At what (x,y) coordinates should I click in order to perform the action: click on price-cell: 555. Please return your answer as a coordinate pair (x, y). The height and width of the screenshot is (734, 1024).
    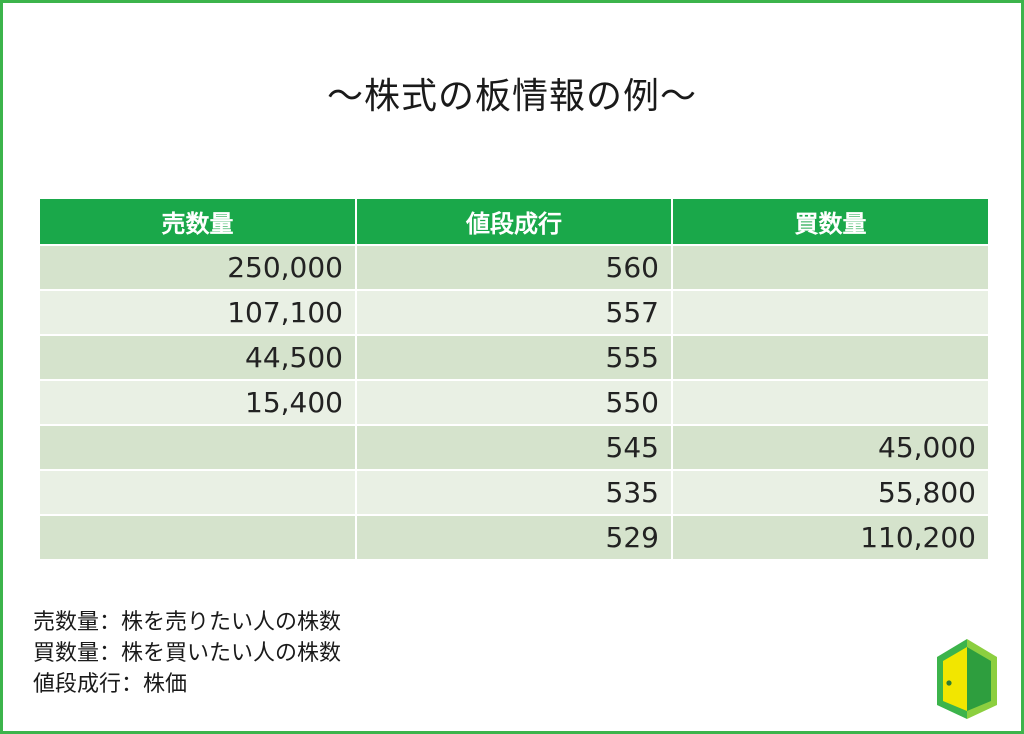
    Looking at the image, I should click on (514, 357).